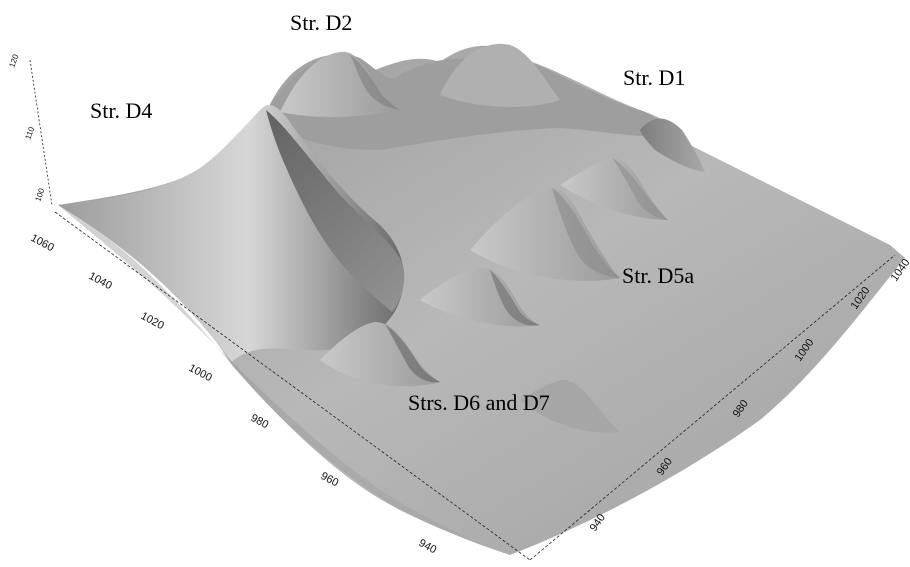 This screenshot has width=910, height=567. I want to click on peak-d2-shadow, so click(375, 82).